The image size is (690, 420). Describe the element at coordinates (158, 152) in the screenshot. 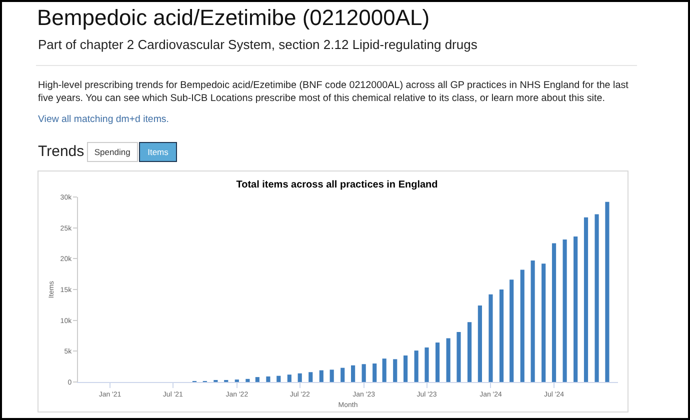

I see `text: Items` at that location.